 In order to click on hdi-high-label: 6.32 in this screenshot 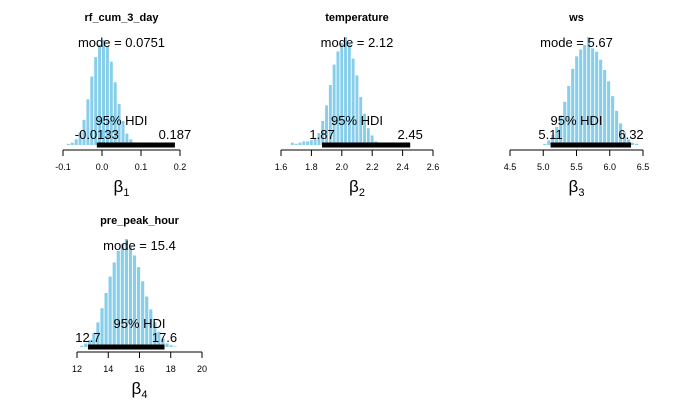, I will do `click(630, 134)`.